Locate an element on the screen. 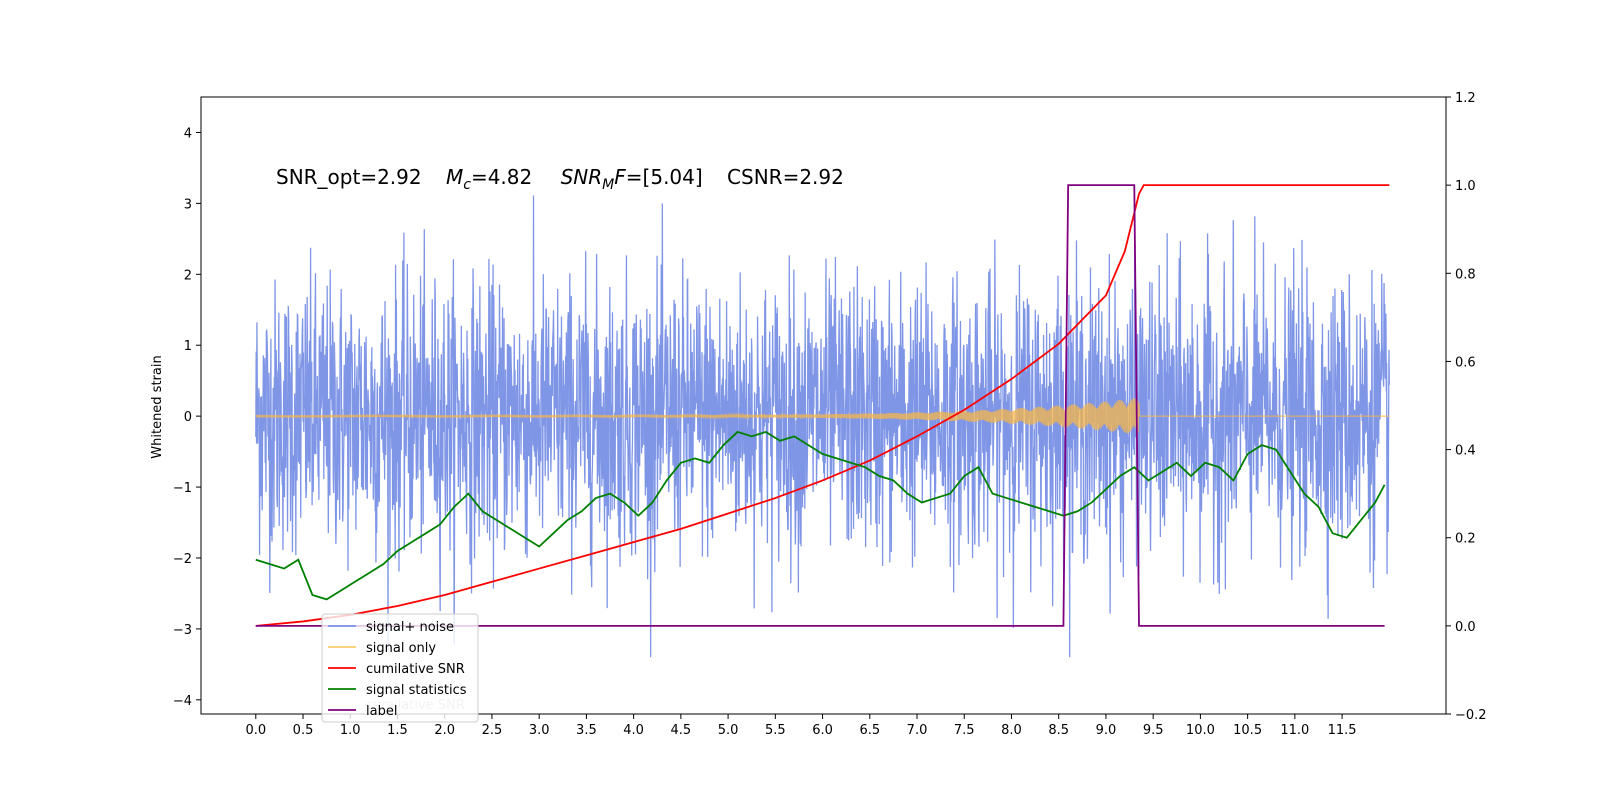 The image size is (1600, 800). y-left-tick-label: 1 is located at coordinates (188, 346).